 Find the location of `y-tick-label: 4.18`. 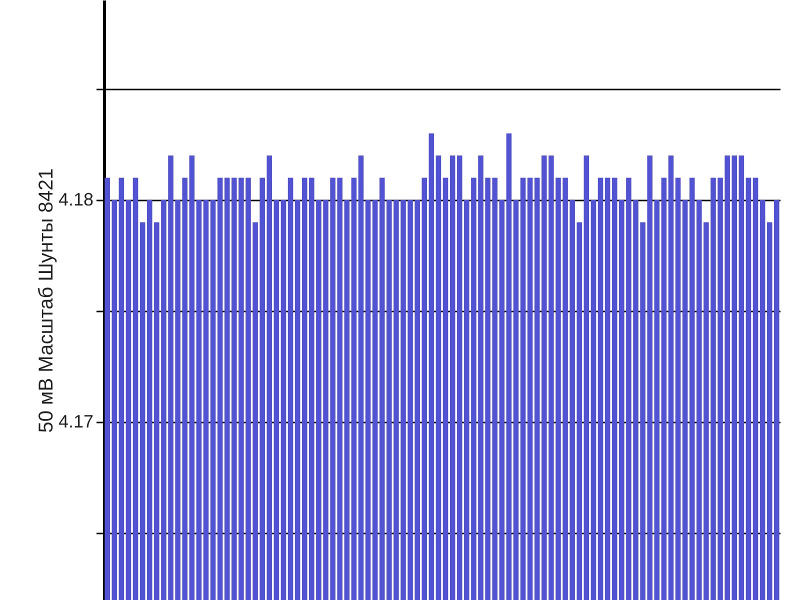

y-tick-label: 4.18 is located at coordinates (76, 200).